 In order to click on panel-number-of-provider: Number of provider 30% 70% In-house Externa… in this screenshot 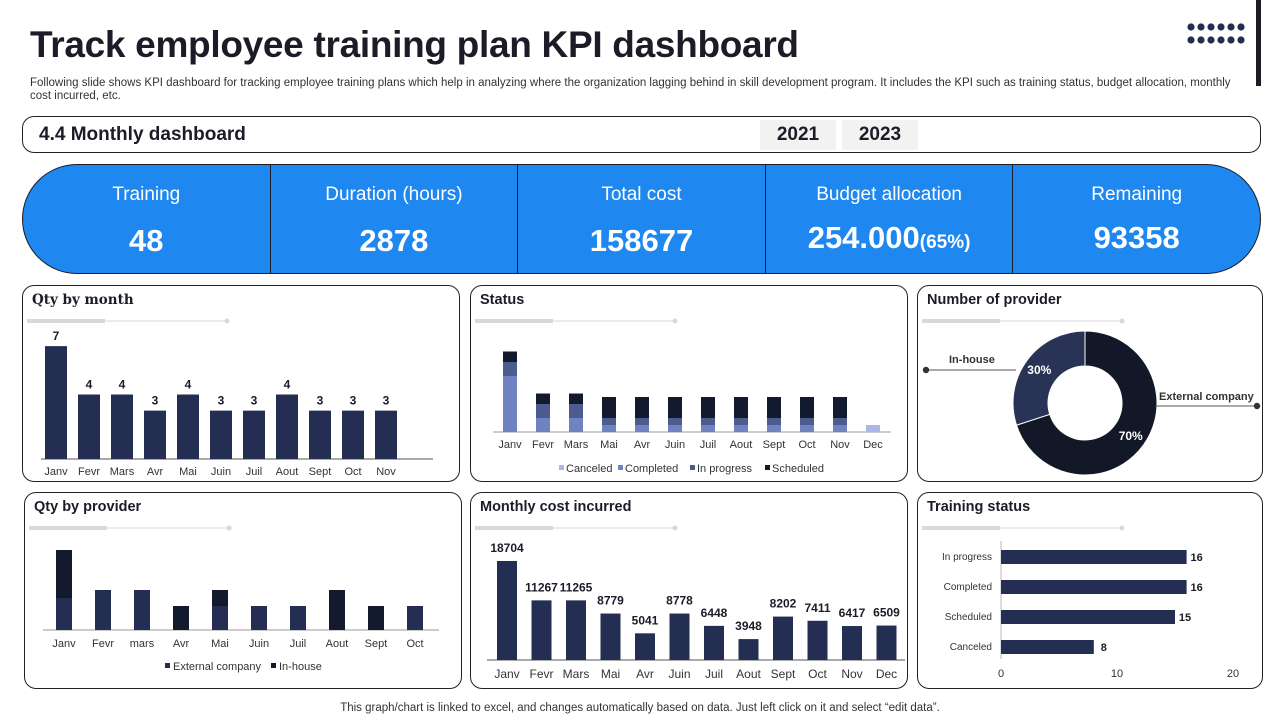, I will do `click(1090, 383)`.